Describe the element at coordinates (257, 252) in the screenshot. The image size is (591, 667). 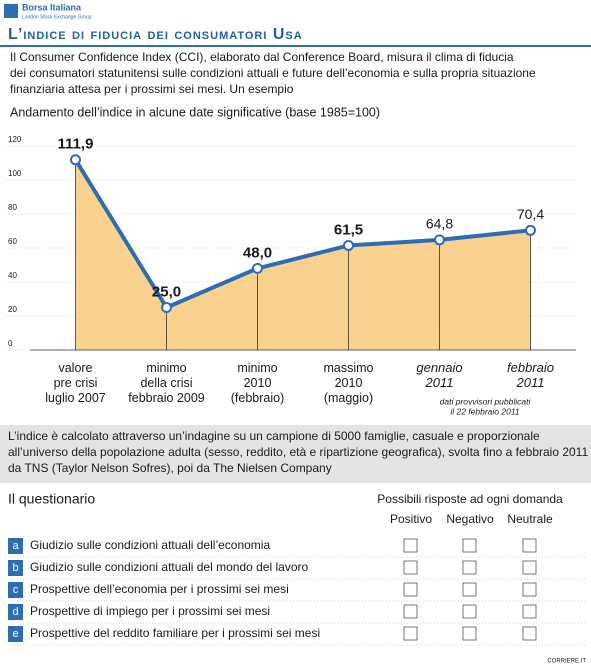
I see `value-label: 48,0` at that location.